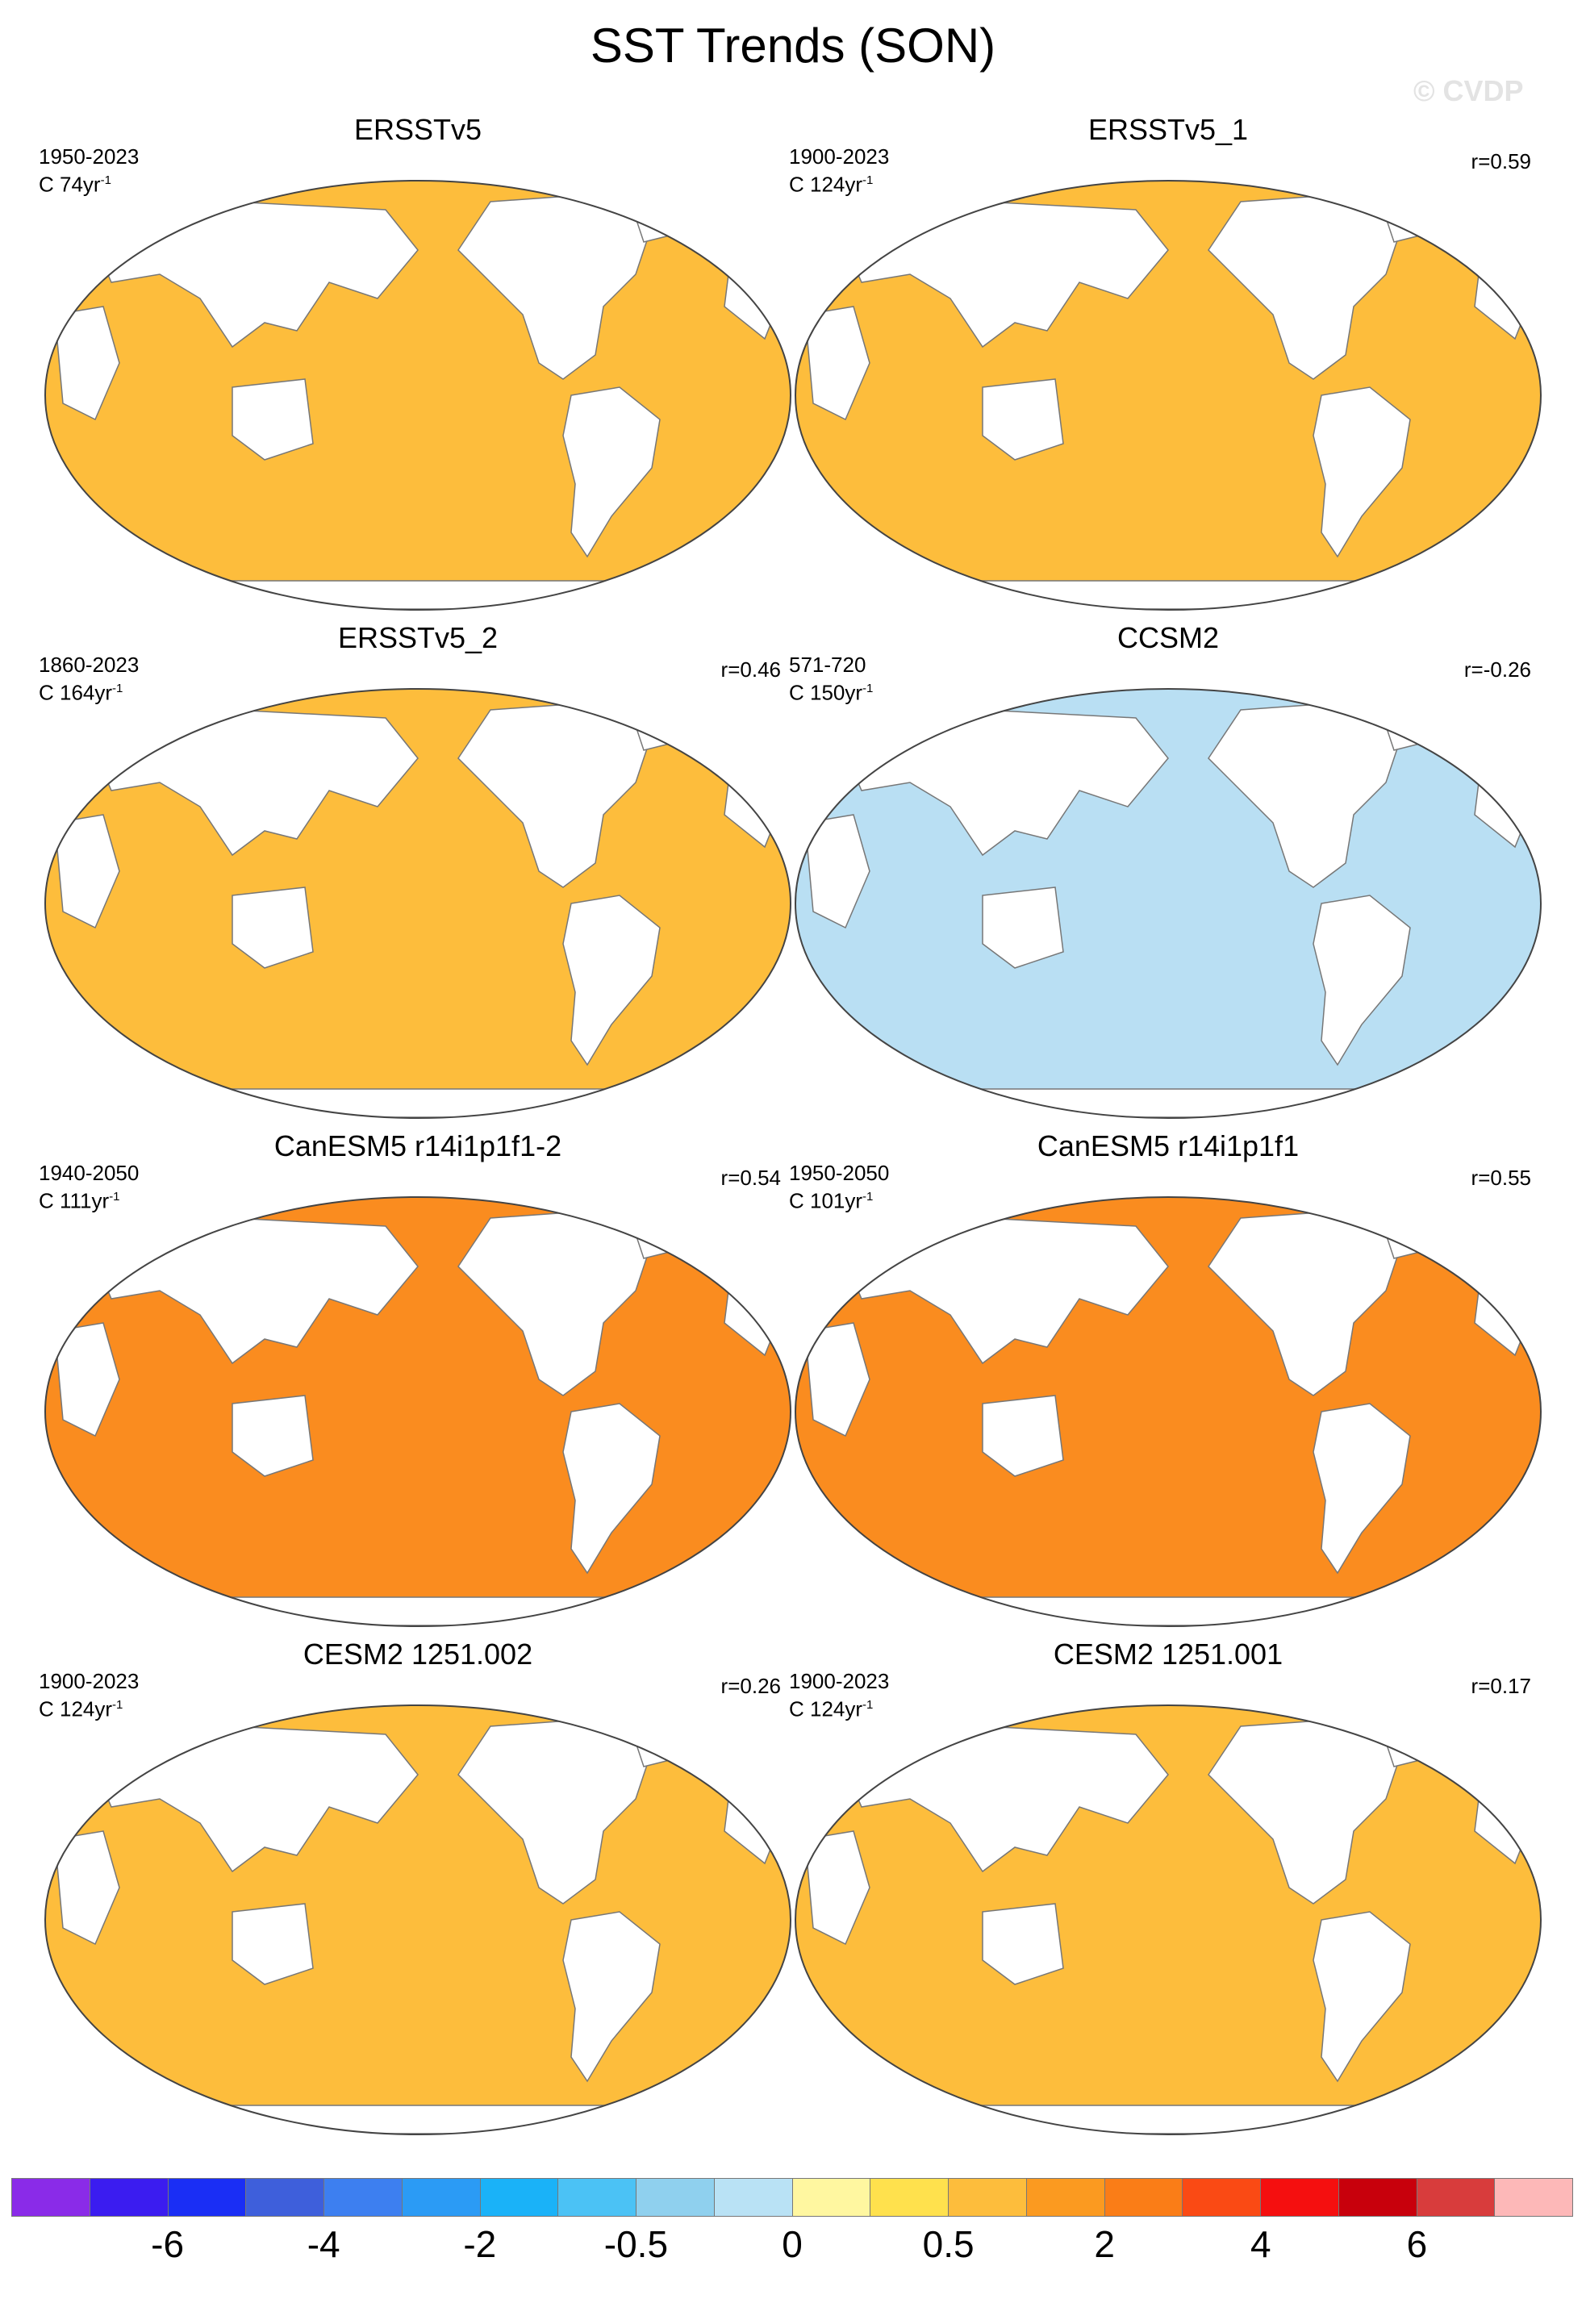  Describe the element at coordinates (89, 679) in the screenshot. I see `panel-info: 1860-2023 C 164yr-1` at that location.